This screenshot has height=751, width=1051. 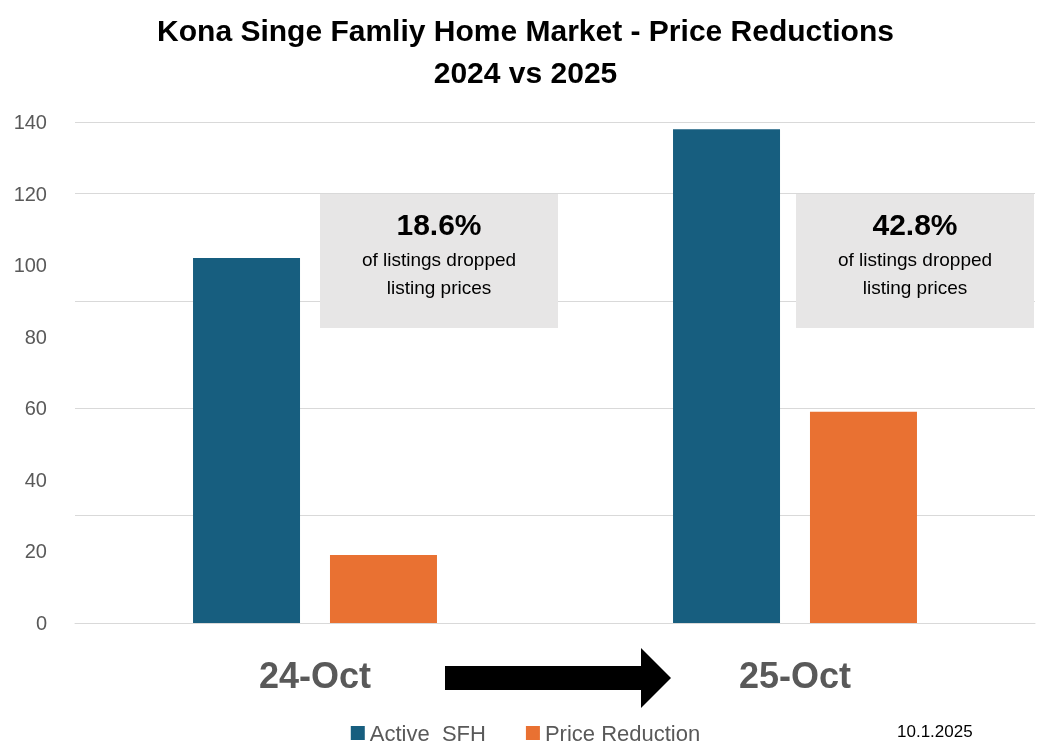 What do you see at coordinates (935, 732) in the screenshot?
I see `text: 10.1.2025` at bounding box center [935, 732].